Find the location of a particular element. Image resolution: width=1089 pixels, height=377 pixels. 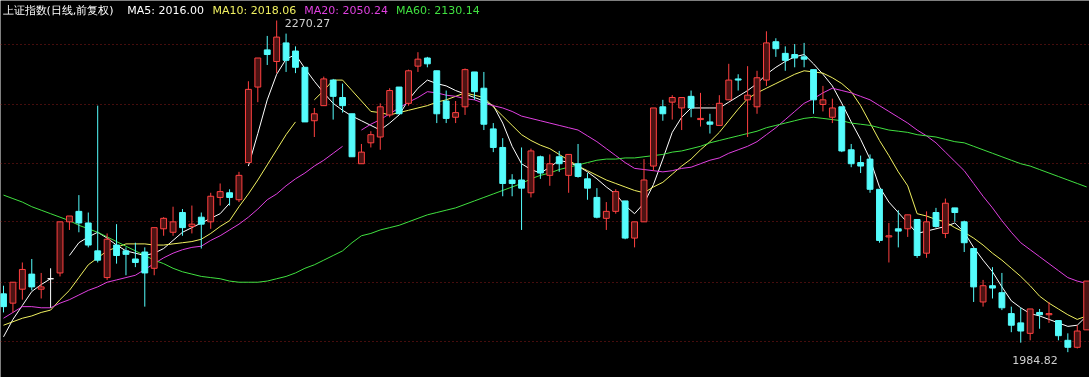

annotation: 2270.27 is located at coordinates (307, 23).